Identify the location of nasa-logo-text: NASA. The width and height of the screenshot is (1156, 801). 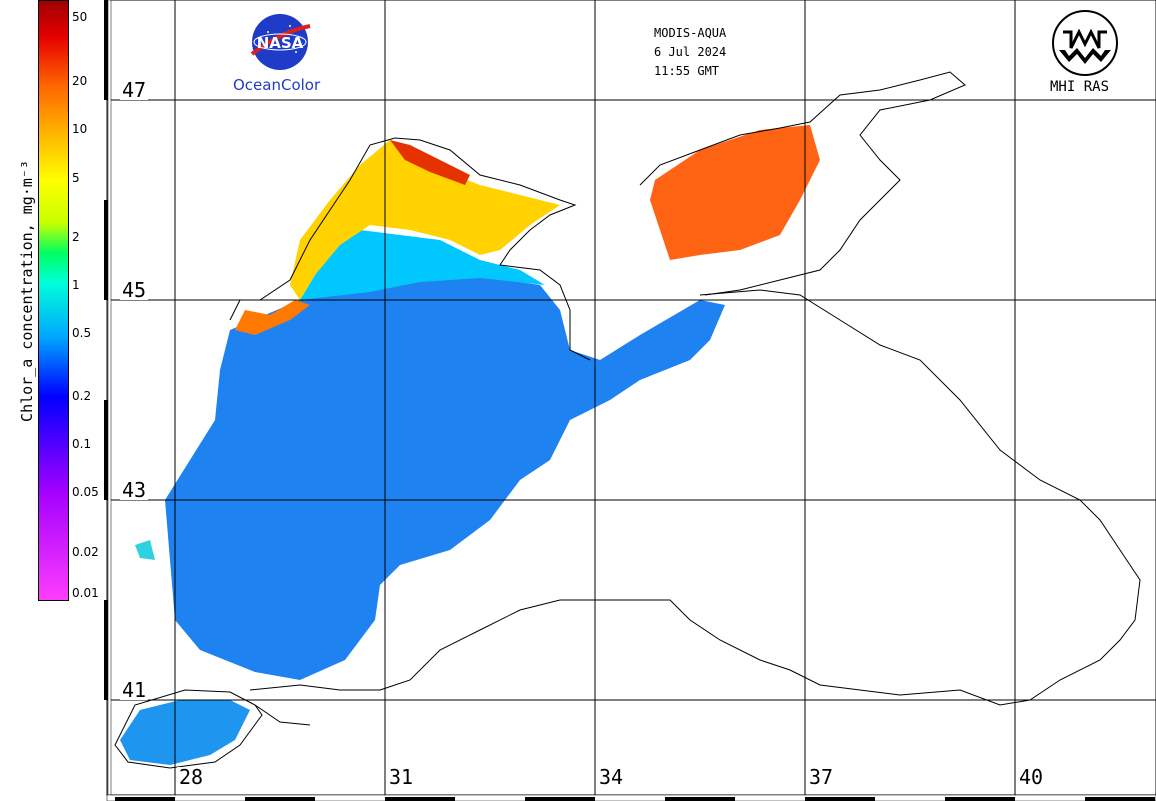
(280, 43).